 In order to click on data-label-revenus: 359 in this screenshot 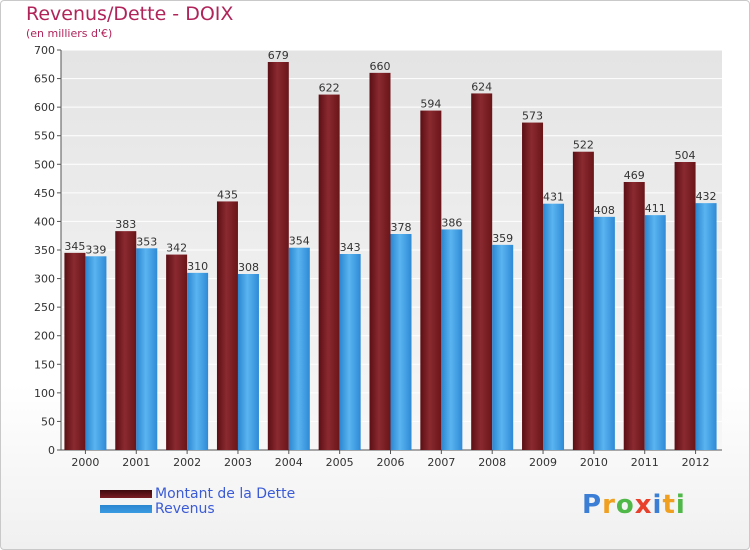, I will do `click(502, 238)`.